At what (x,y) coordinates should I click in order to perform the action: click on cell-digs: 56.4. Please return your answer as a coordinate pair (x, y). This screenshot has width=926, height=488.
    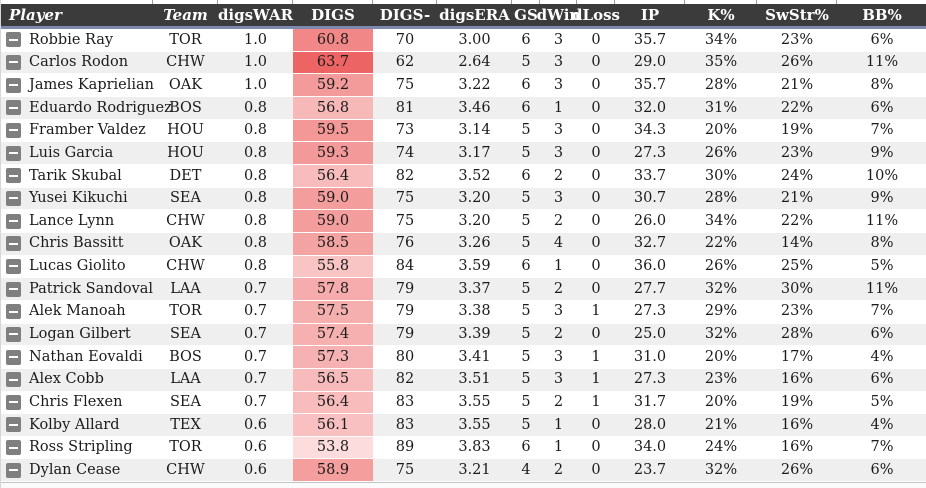
    Looking at the image, I should click on (333, 175).